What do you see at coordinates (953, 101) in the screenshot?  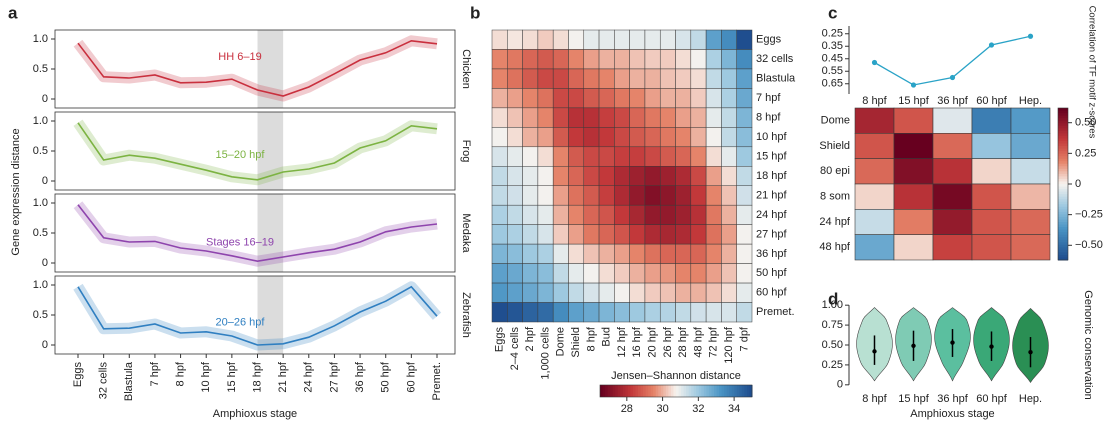 I see `x-tick-label: 36 hpf` at bounding box center [953, 101].